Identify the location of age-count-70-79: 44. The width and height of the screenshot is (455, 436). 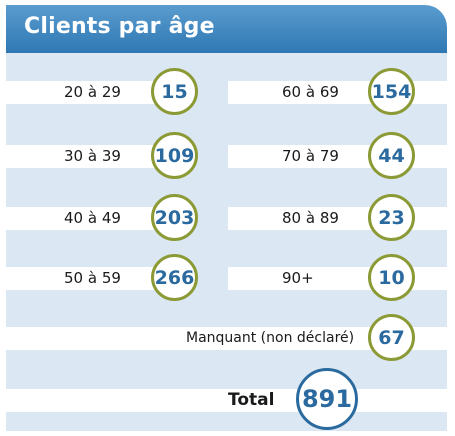
(391, 155).